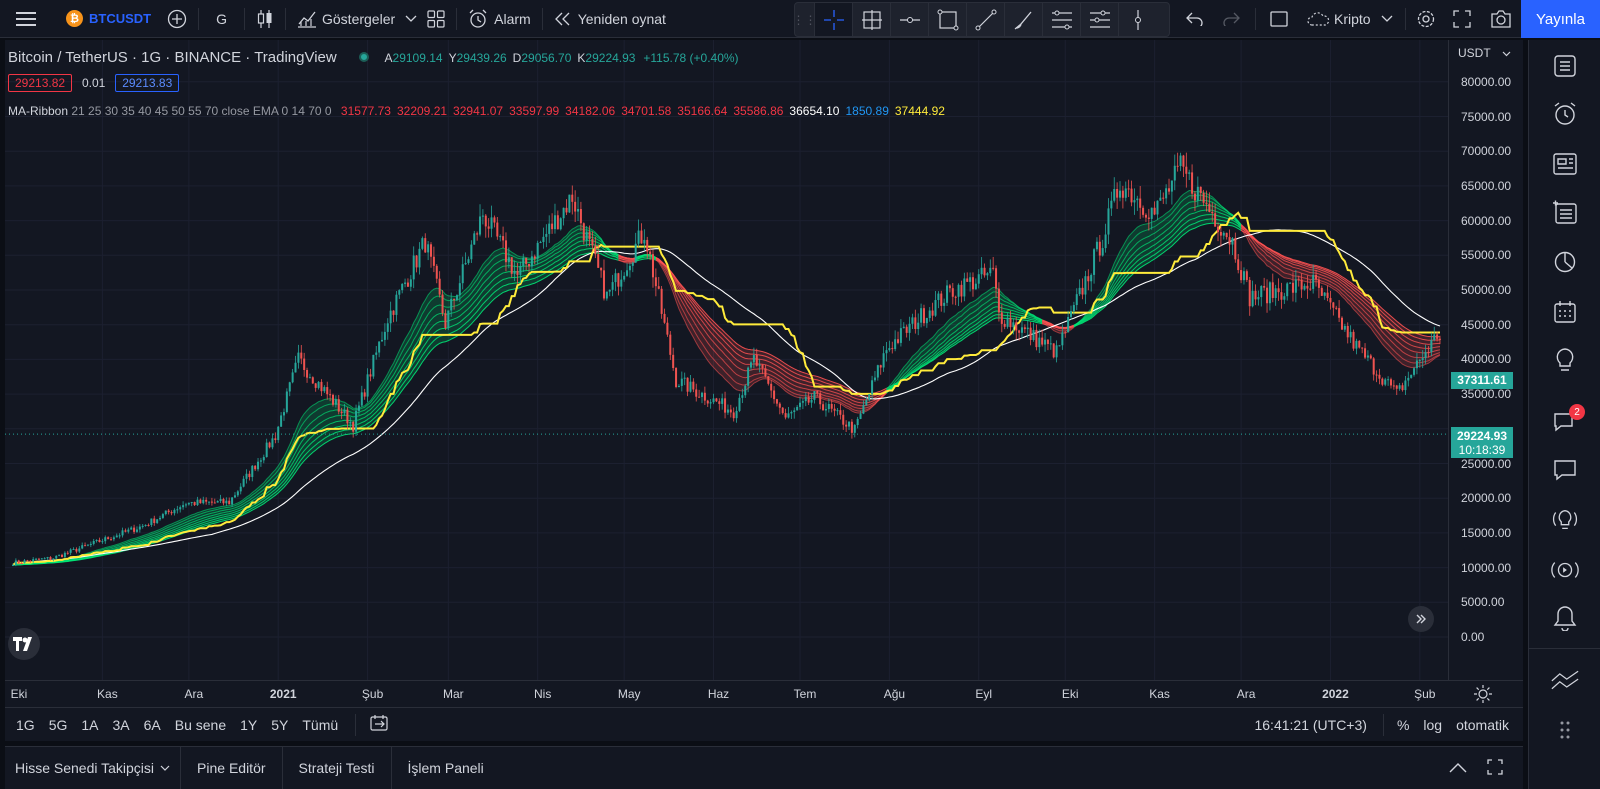 The height and width of the screenshot is (789, 1600). I want to click on news-button, so click(1565, 164).